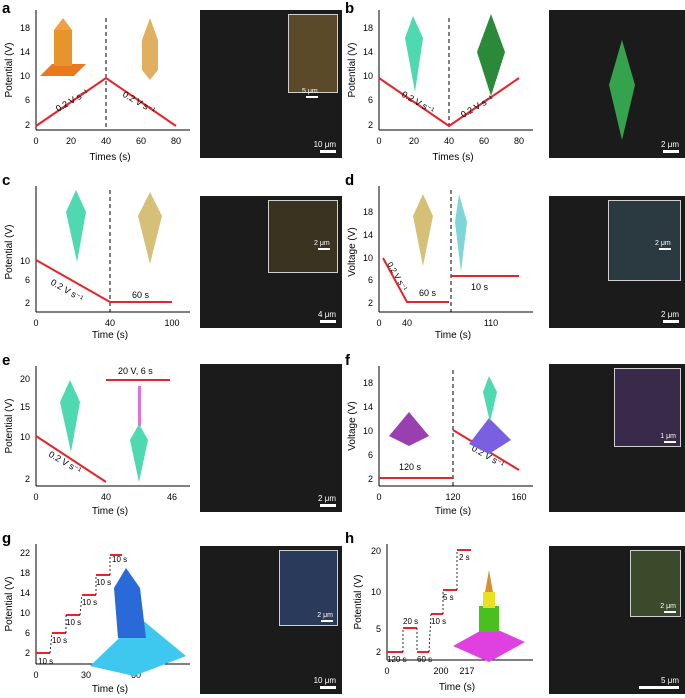 The height and width of the screenshot is (698, 685). Describe the element at coordinates (350, 538) in the screenshot. I see `panel-letter: h` at that location.